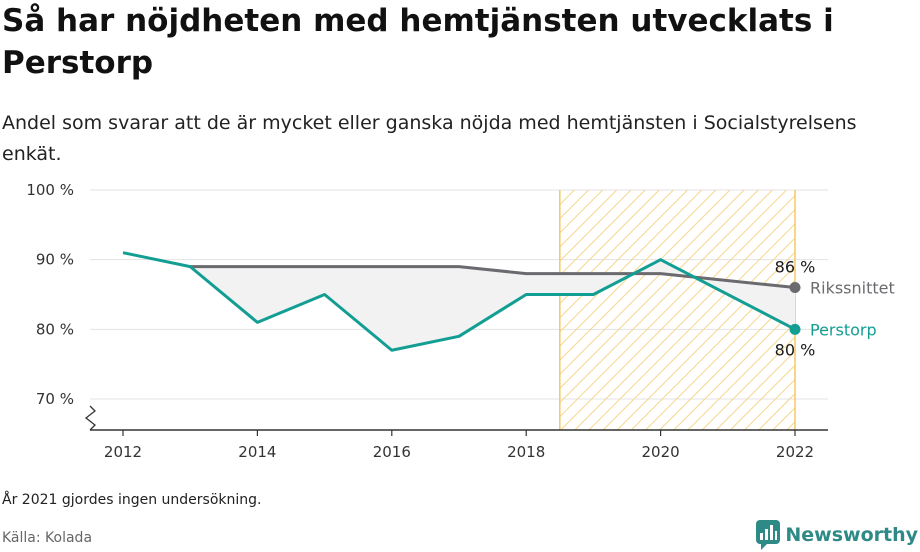  Describe the element at coordinates (55, 399) in the screenshot. I see `y-tick-label-70: 70 %` at that location.